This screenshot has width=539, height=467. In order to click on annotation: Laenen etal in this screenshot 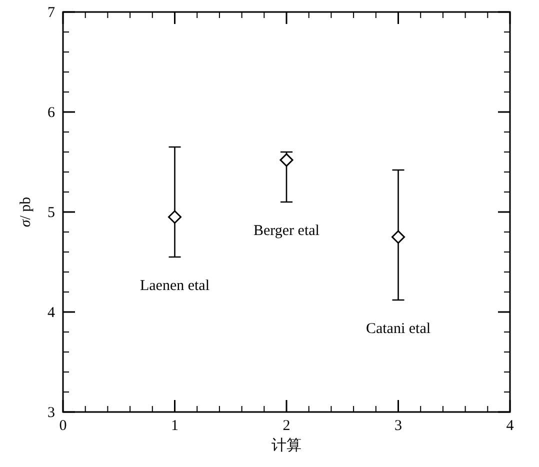, I will do `click(175, 286)`.